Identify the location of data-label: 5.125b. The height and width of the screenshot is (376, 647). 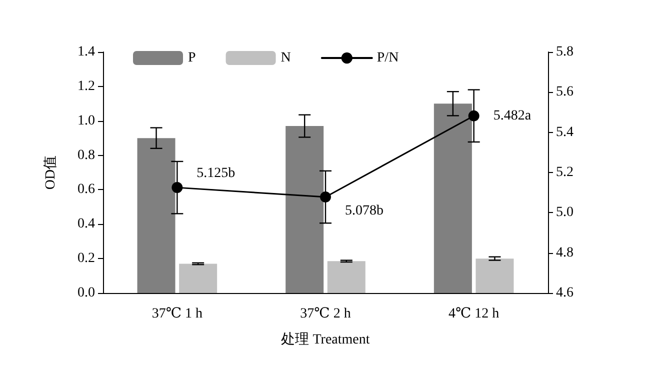
(216, 174).